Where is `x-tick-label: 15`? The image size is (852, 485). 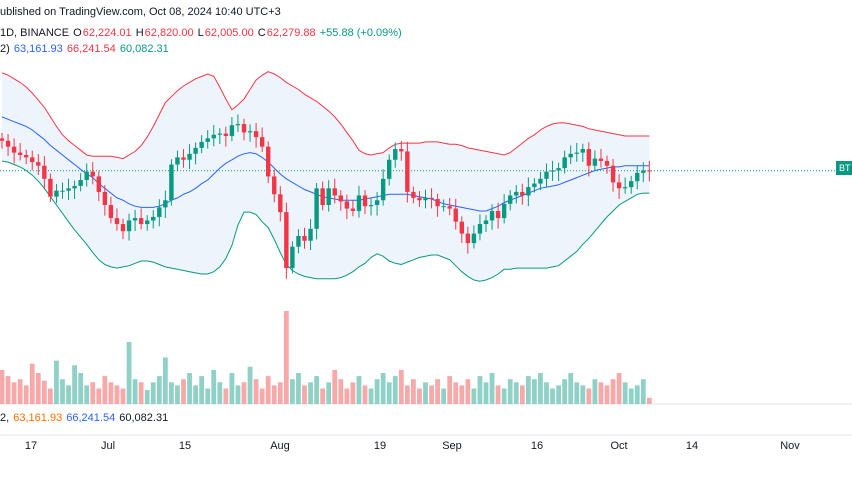 x-tick-label: 15 is located at coordinates (185, 446).